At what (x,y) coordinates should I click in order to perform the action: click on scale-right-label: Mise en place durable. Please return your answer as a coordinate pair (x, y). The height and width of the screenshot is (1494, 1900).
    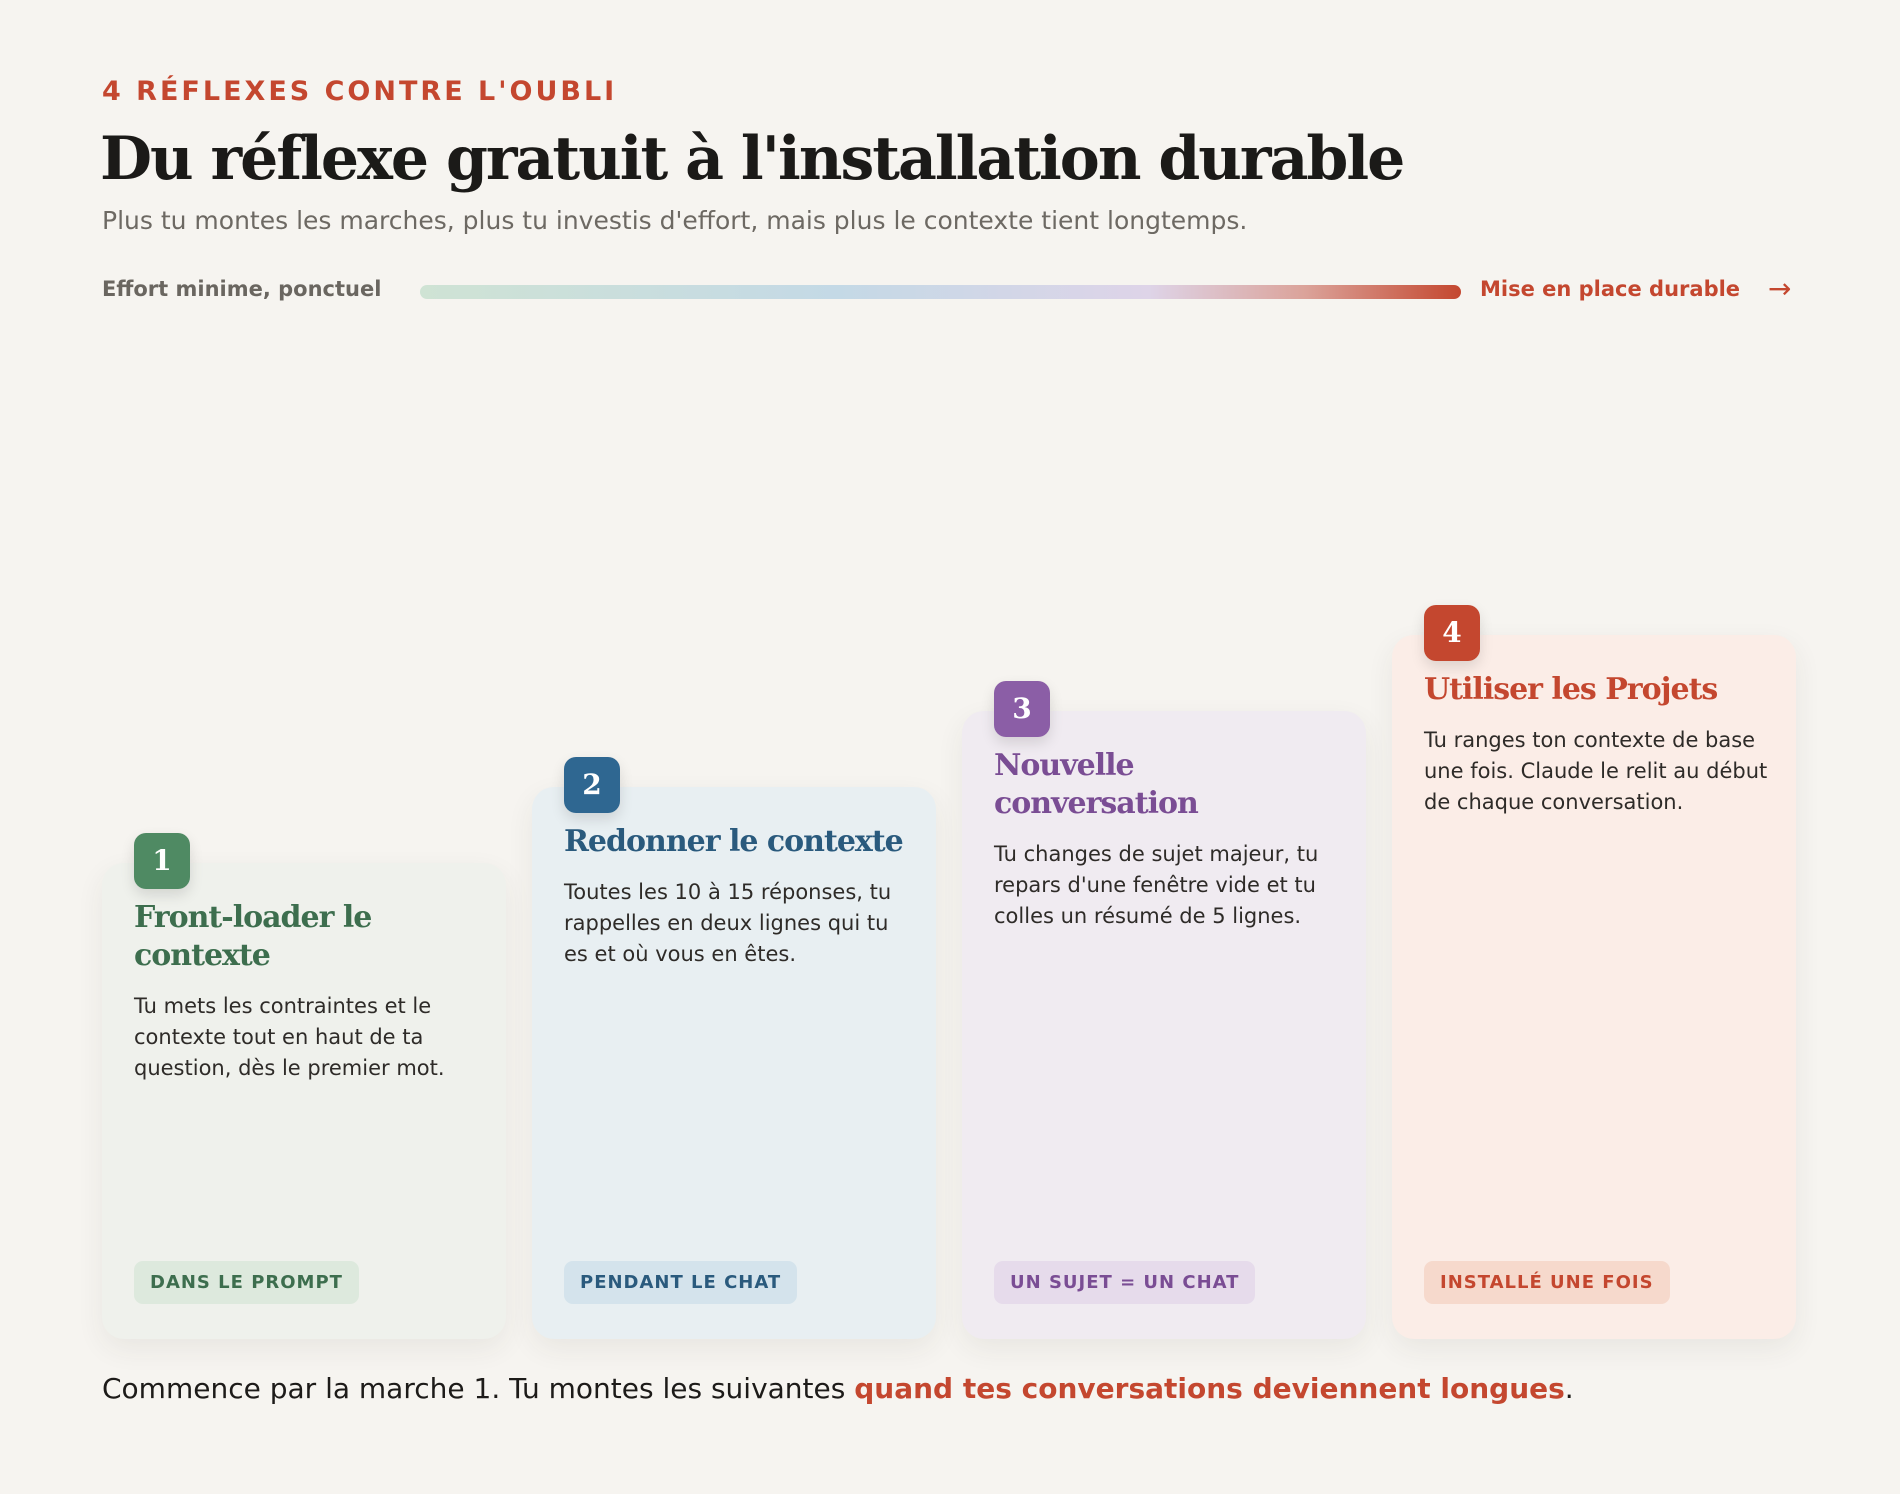
    Looking at the image, I should click on (1610, 289).